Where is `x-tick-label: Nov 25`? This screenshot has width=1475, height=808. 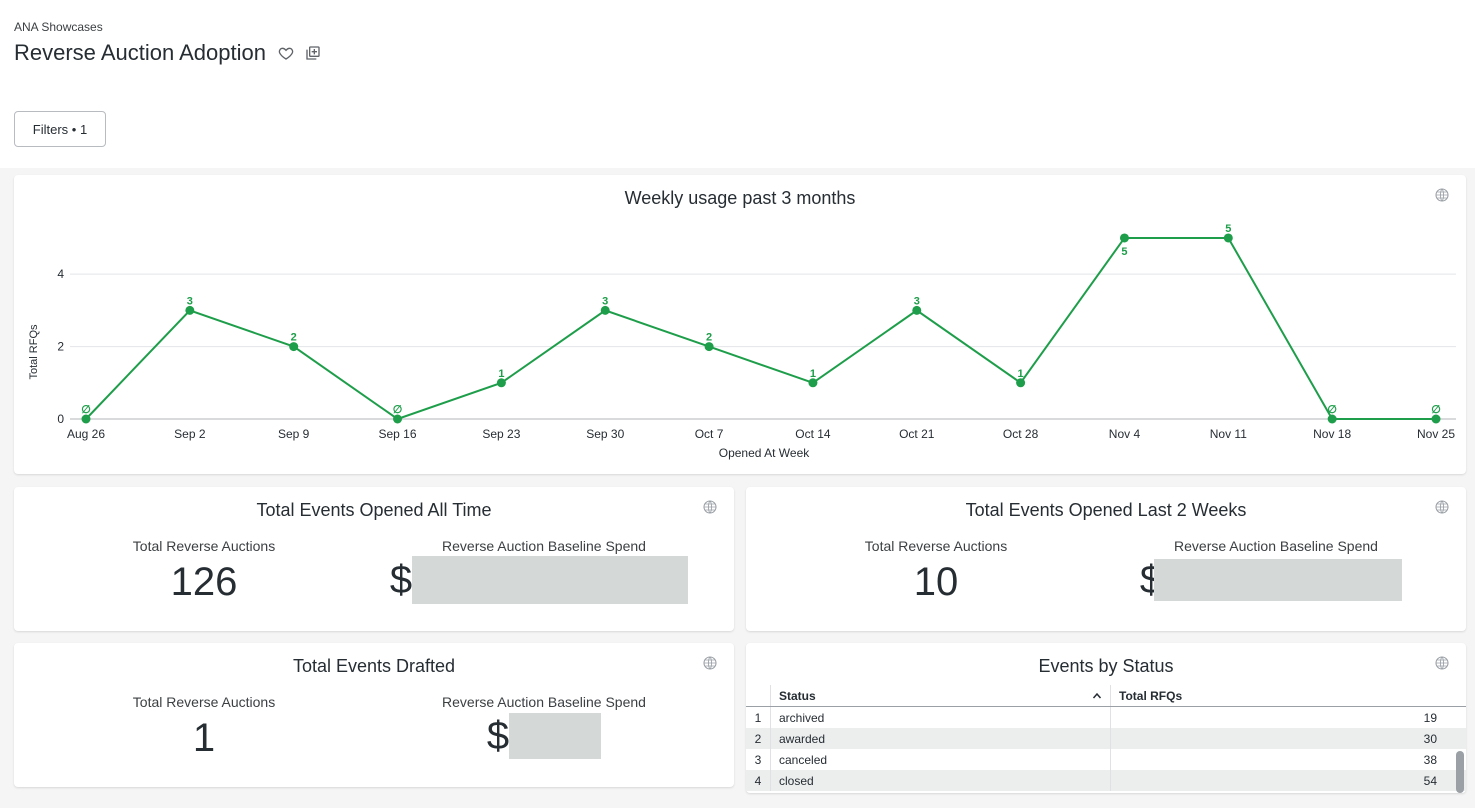 x-tick-label: Nov 25 is located at coordinates (1436, 434).